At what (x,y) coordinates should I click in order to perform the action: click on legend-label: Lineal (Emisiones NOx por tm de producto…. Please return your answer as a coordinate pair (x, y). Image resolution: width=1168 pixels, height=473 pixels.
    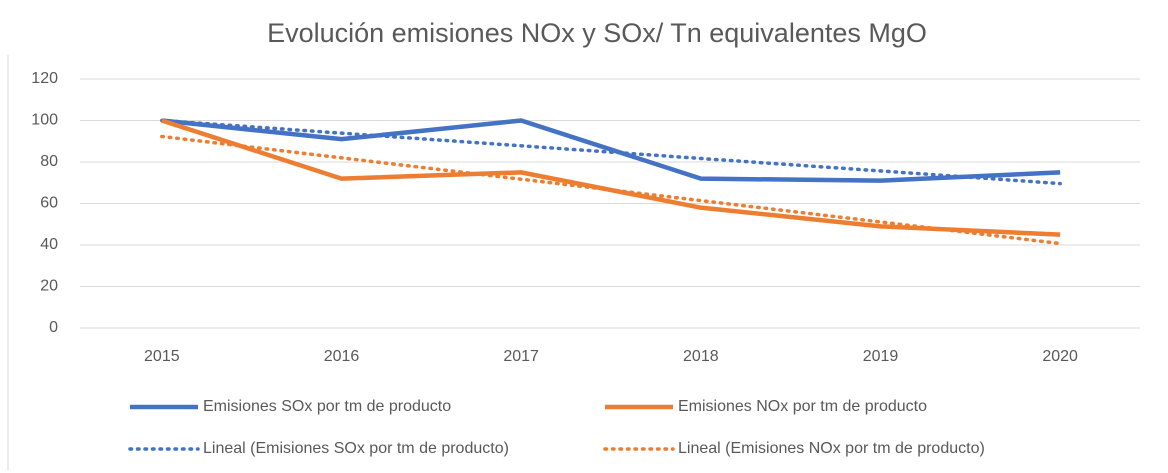
    Looking at the image, I should click on (831, 448).